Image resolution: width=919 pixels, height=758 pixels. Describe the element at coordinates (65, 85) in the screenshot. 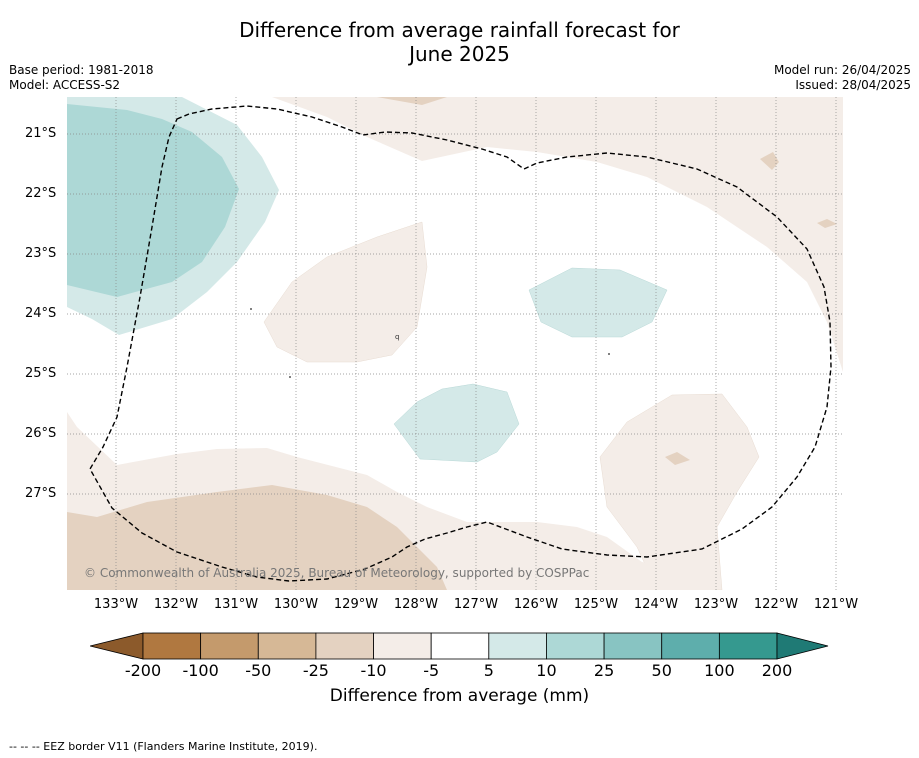

I see `model-name: Model: ACCESS-S2` at that location.